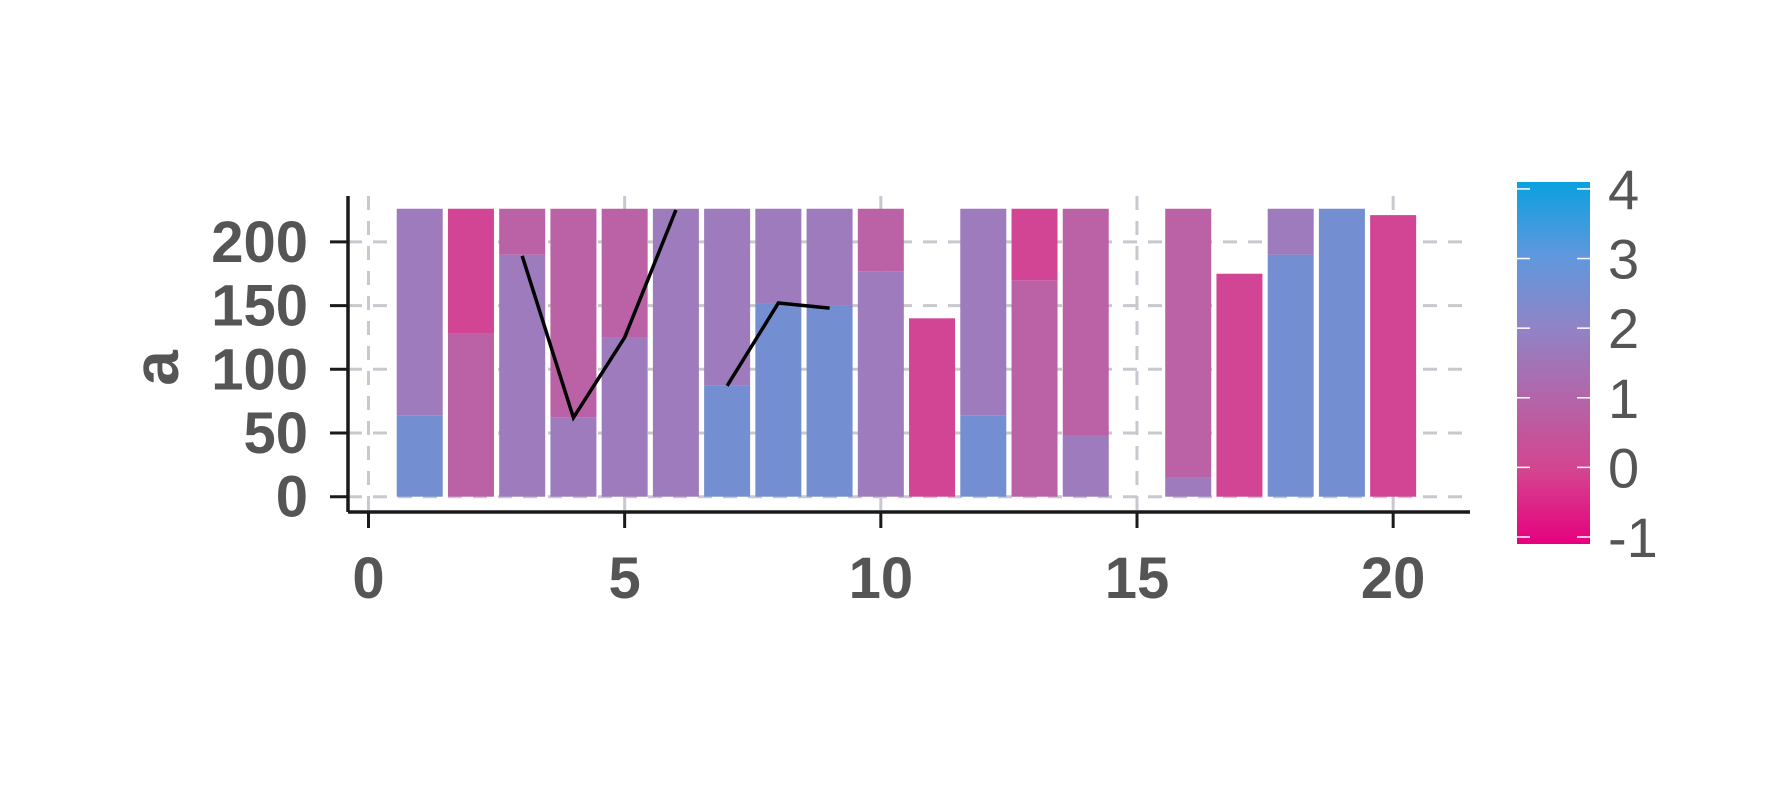 The width and height of the screenshot is (1778, 809). What do you see at coordinates (156, 368) in the screenshot?
I see `y-axis-label: a` at bounding box center [156, 368].